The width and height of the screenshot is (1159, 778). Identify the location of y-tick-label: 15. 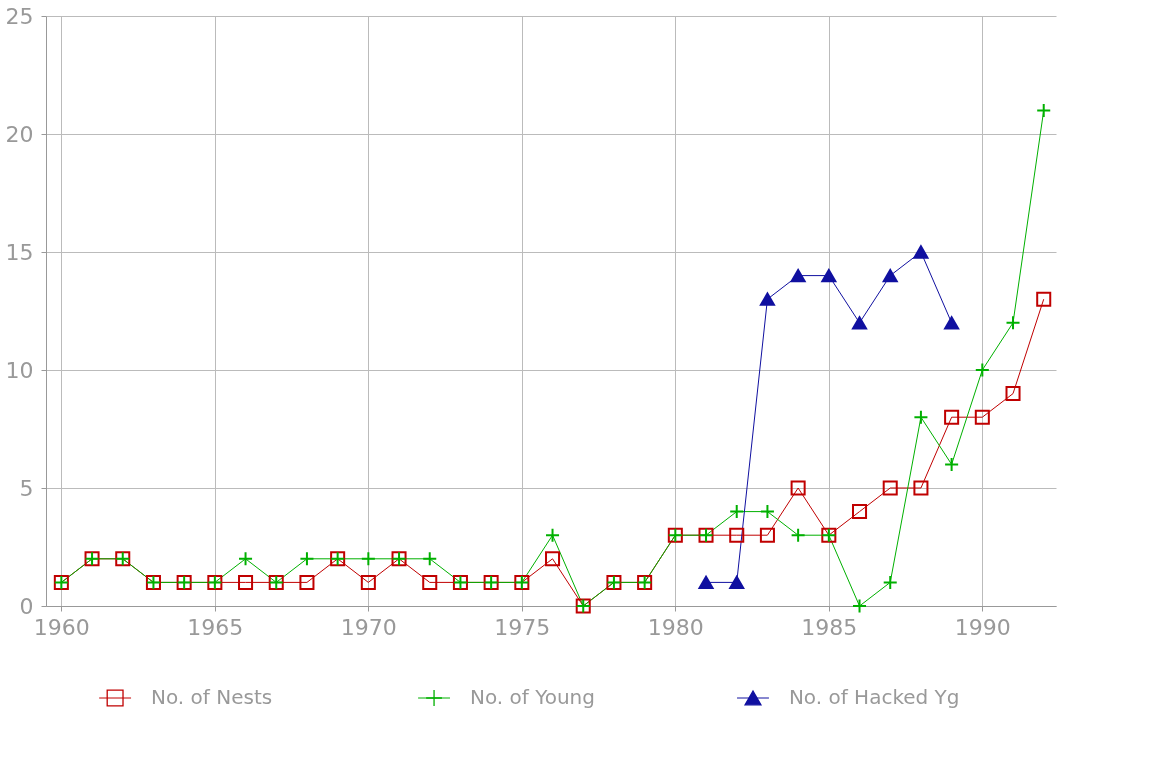
(19, 252).